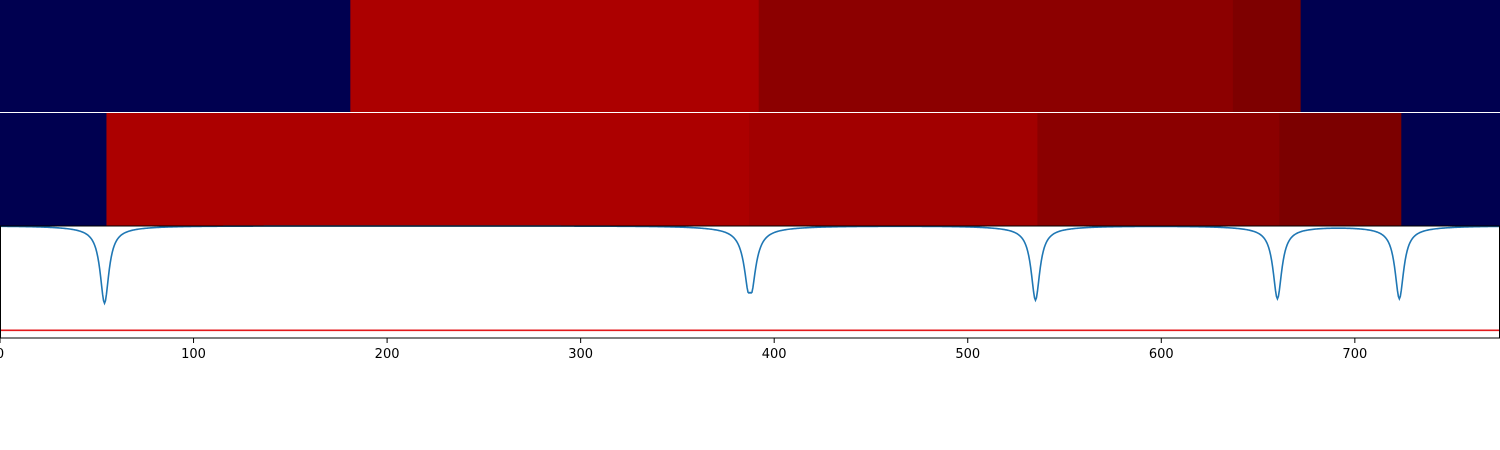 The width and height of the screenshot is (1500, 450). What do you see at coordinates (387, 354) in the screenshot?
I see `x-tick-label: 200` at bounding box center [387, 354].